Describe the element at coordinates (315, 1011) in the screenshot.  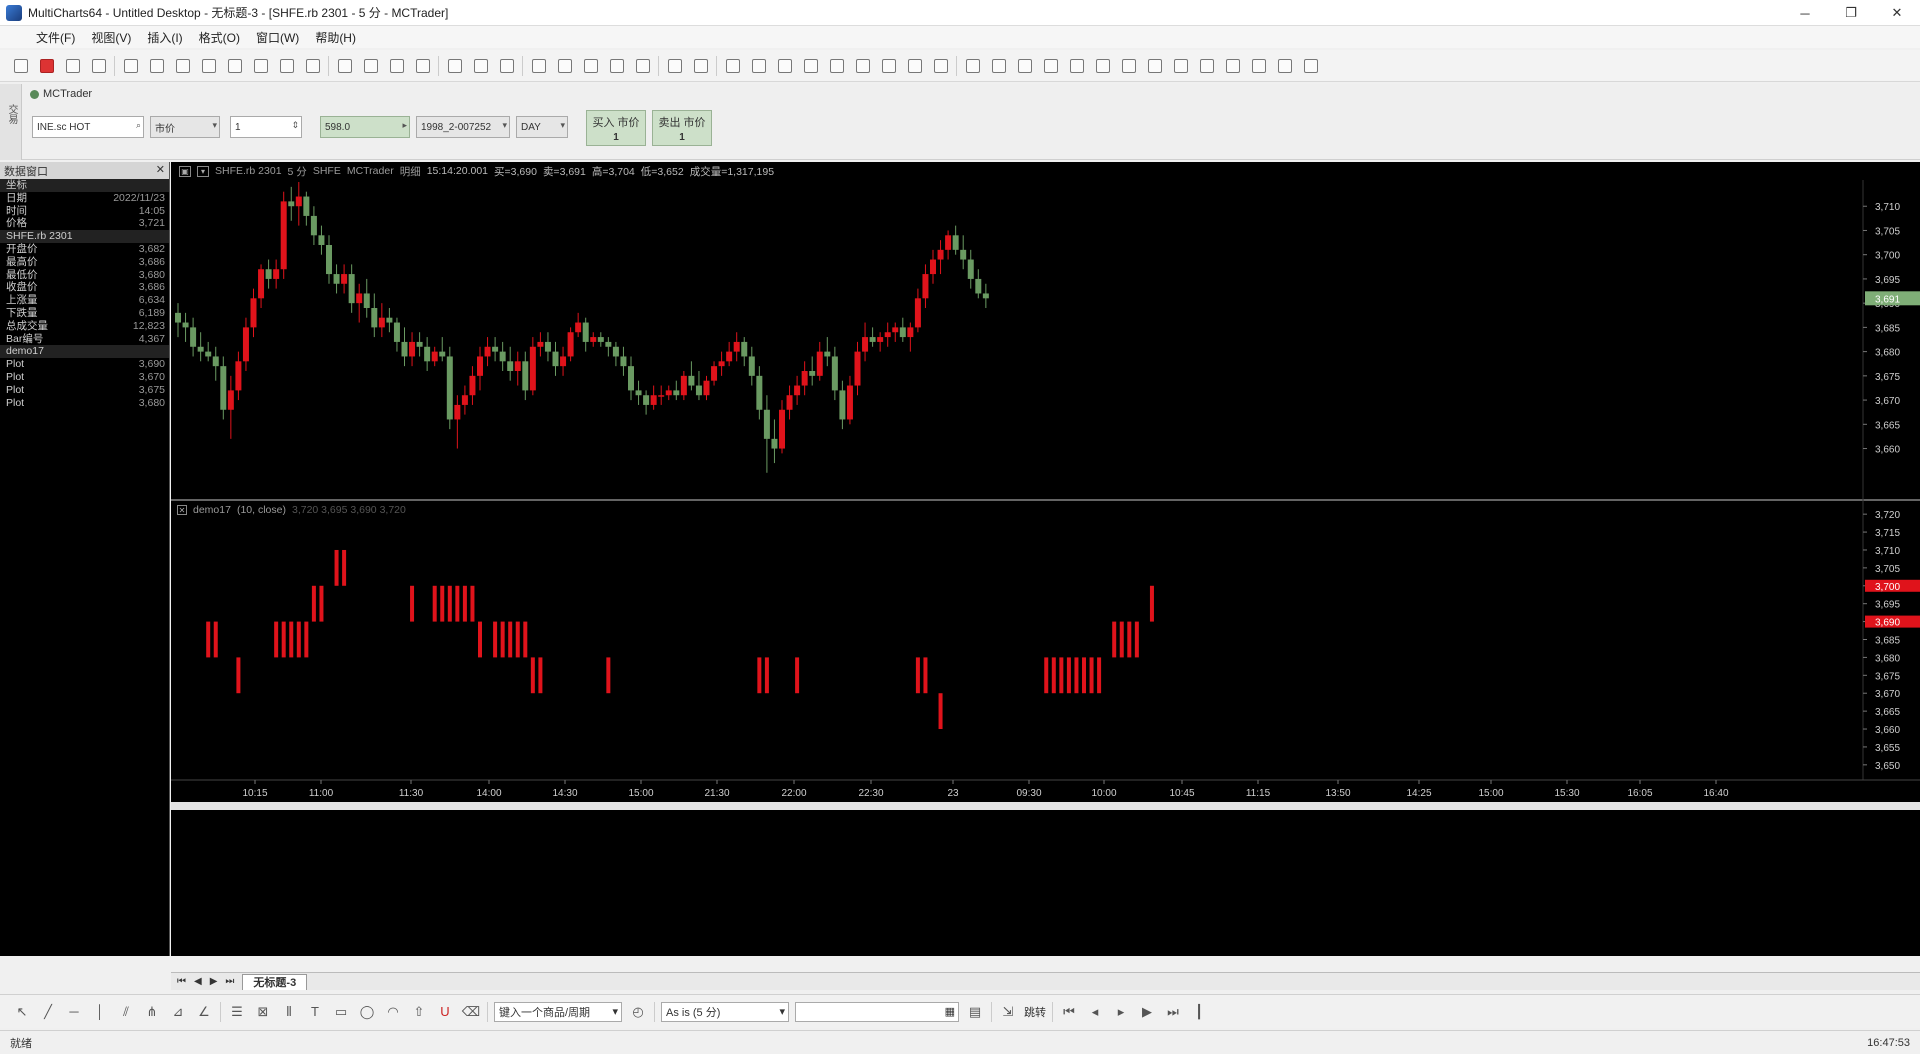
I see `text-tool-icon: T` at that location.